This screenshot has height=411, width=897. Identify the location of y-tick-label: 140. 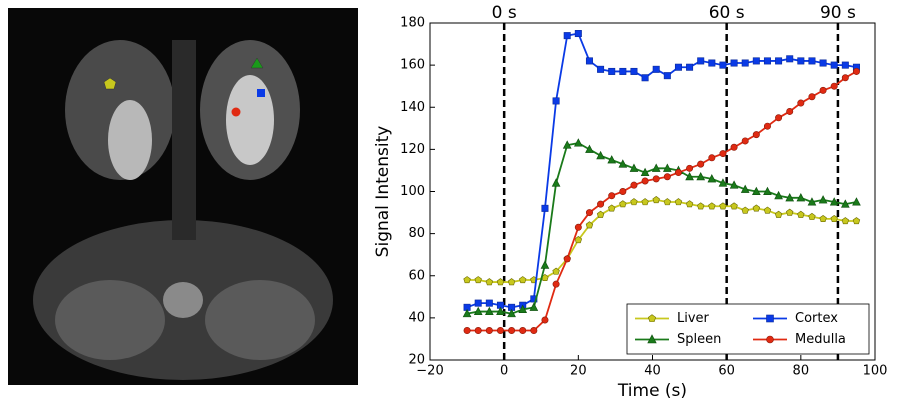
(412, 107).